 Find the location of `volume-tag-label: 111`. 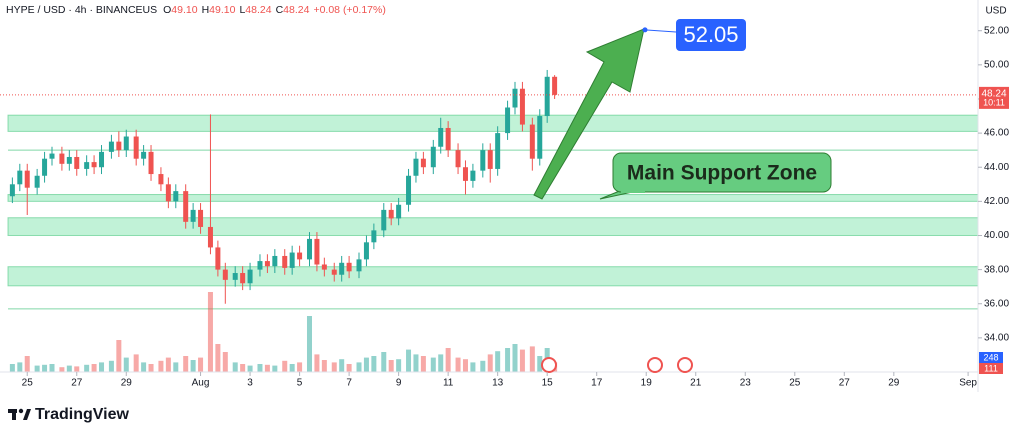

volume-tag-label: 111 is located at coordinates (991, 368).